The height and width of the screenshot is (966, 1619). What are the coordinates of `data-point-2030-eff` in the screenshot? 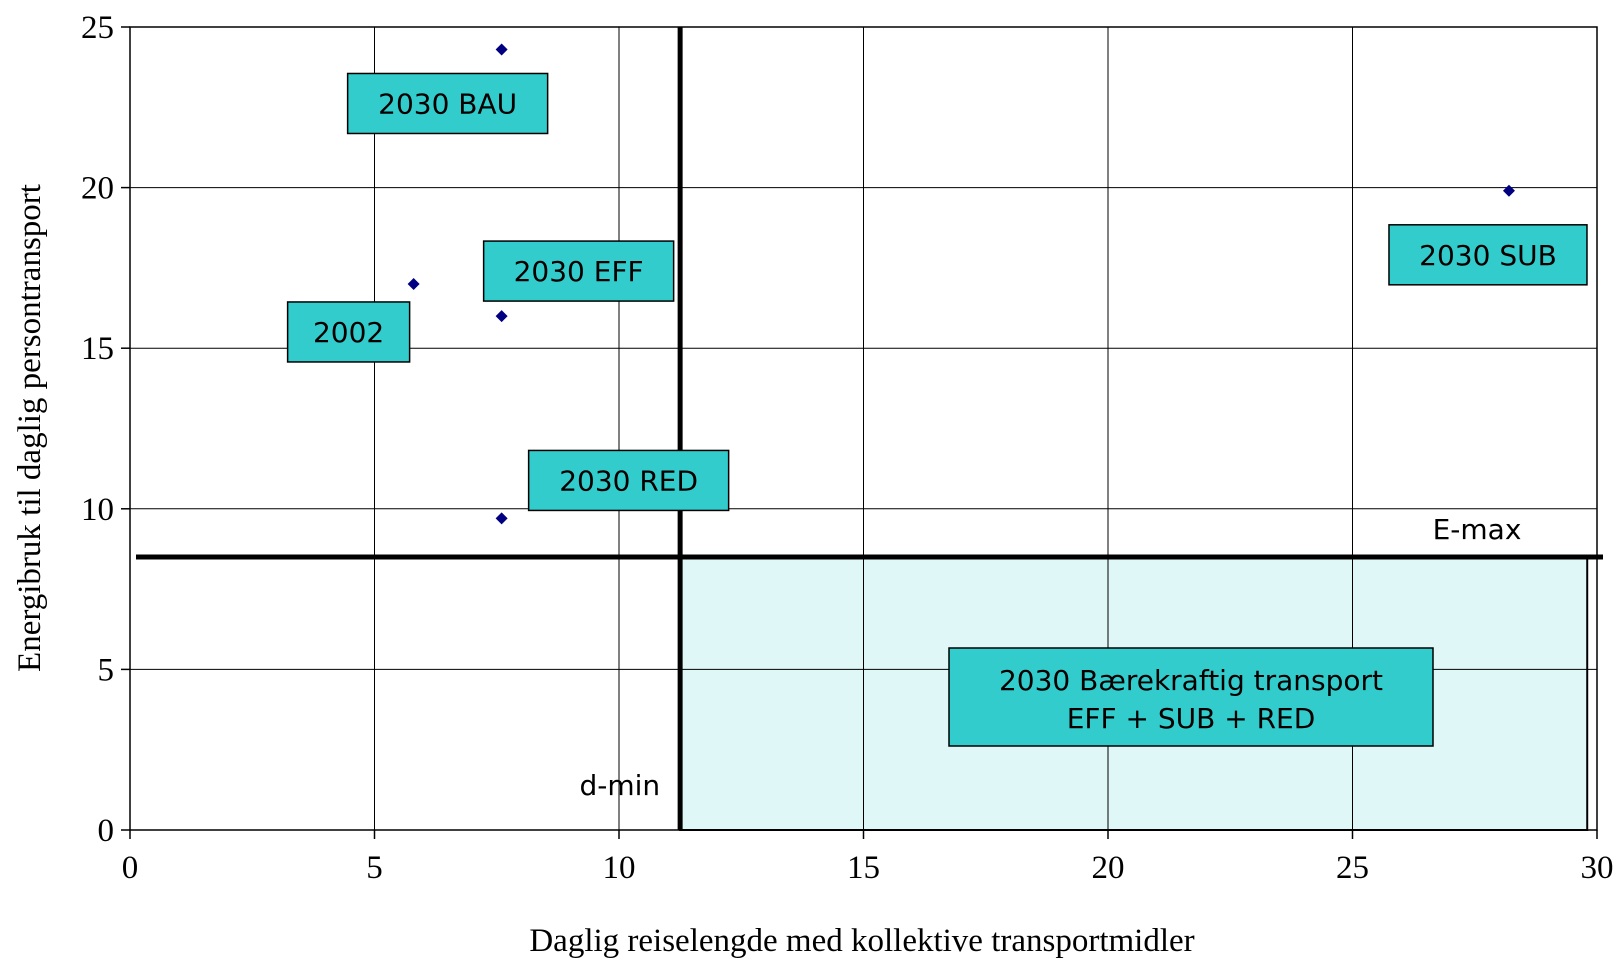 It's located at (501, 316).